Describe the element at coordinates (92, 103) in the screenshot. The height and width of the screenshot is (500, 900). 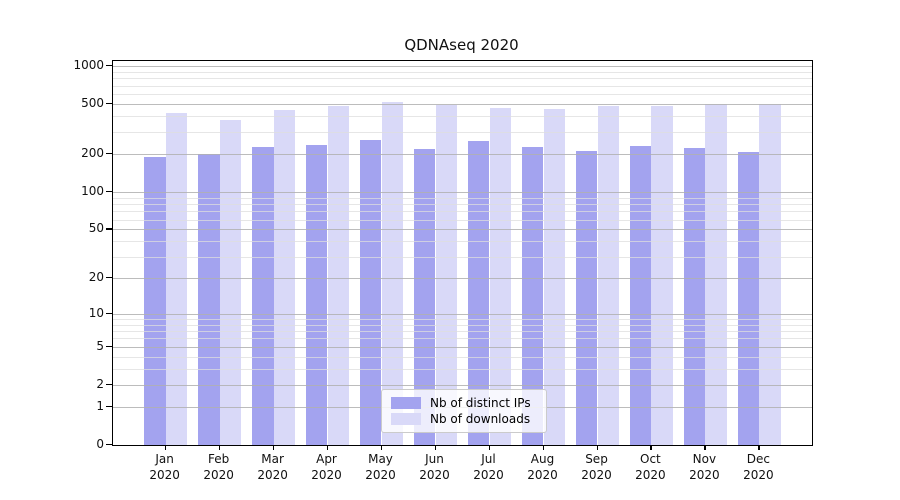
I see `y-tick-label-500: 500` at that location.